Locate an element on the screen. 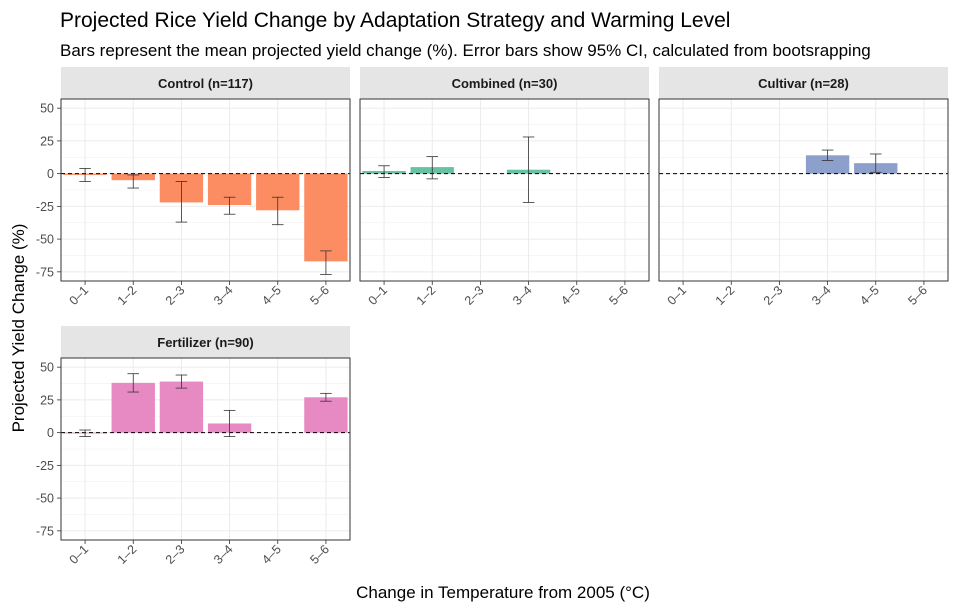 Image resolution: width=957 pixels, height=611 pixels. x-axis-title: Change in Temperature from 2005 (°C) is located at coordinates (503, 592).